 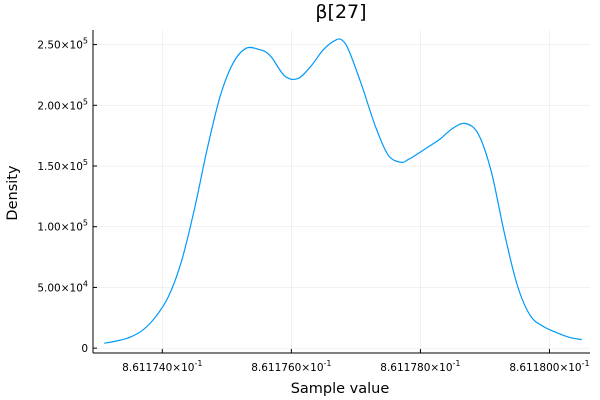 What do you see at coordinates (162, 366) in the screenshot?
I see `x-tick-label: 8.611740×10⁻¹` at bounding box center [162, 366].